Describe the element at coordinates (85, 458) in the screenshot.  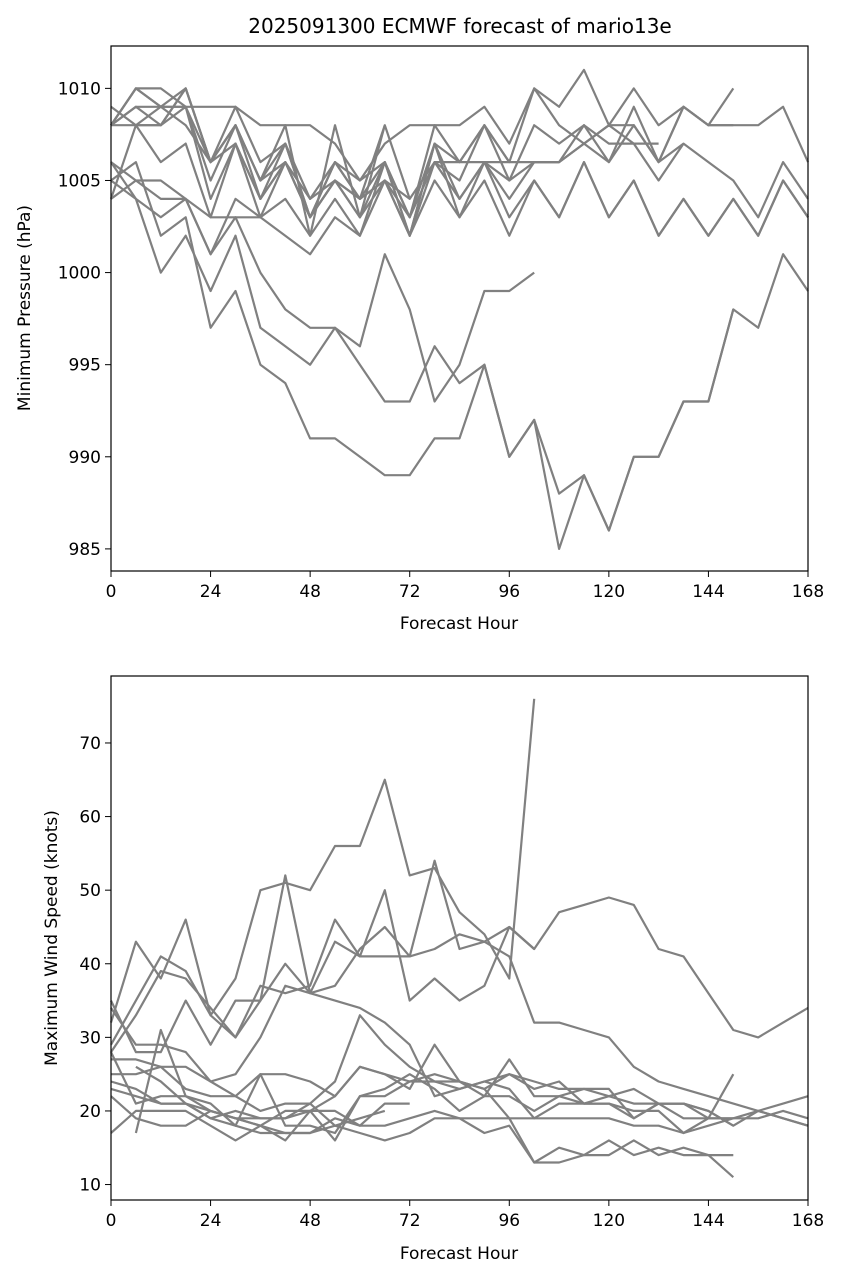
I see `y-tick-label: 990` at that location.